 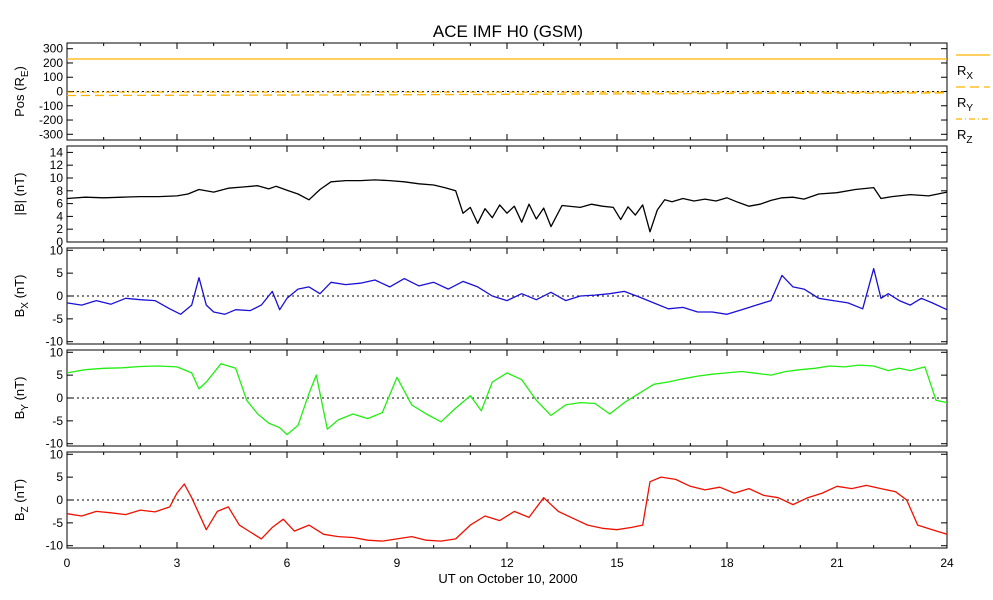 What do you see at coordinates (965, 136) in the screenshot?
I see `legend-label: RZ` at bounding box center [965, 136].